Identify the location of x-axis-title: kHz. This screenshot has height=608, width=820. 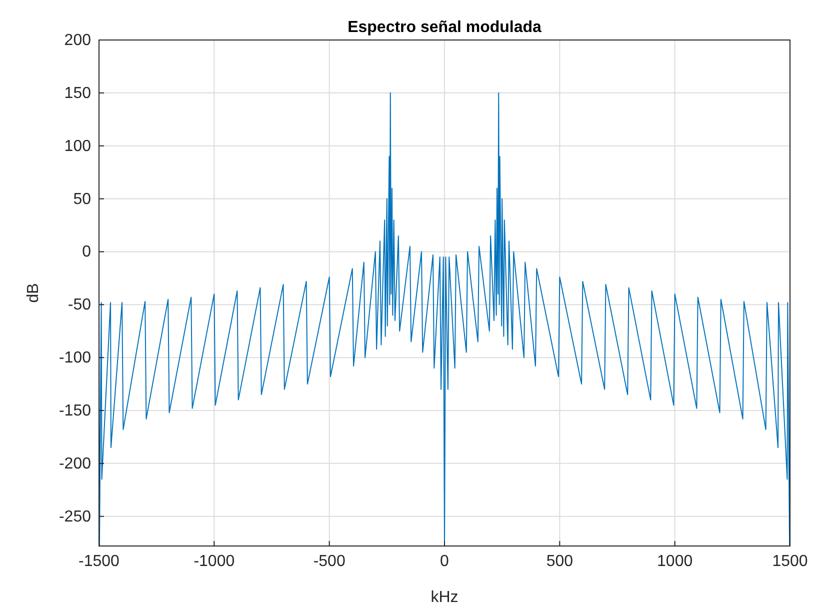
(444, 597).